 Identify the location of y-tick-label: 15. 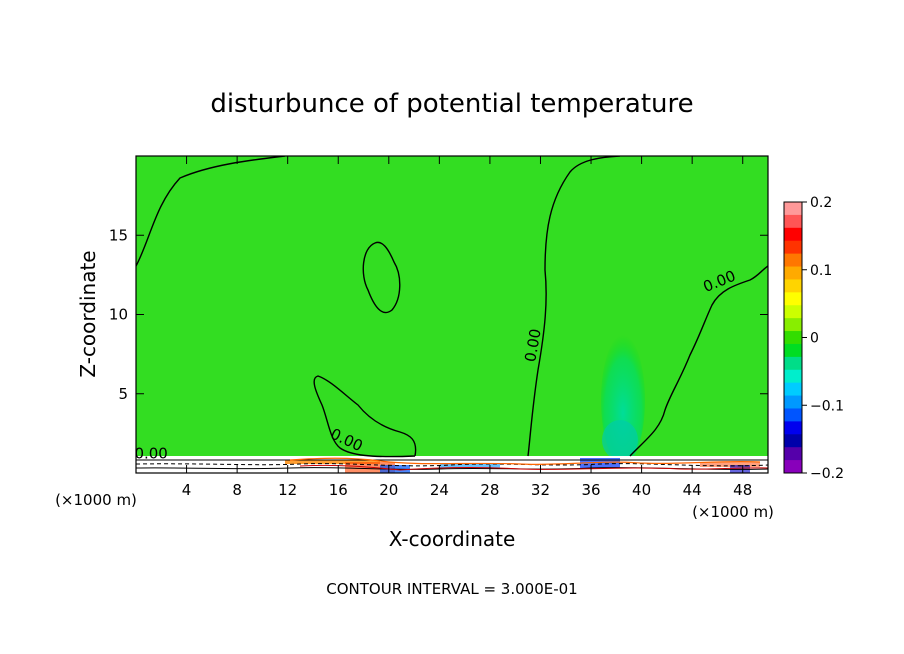
(118, 235).